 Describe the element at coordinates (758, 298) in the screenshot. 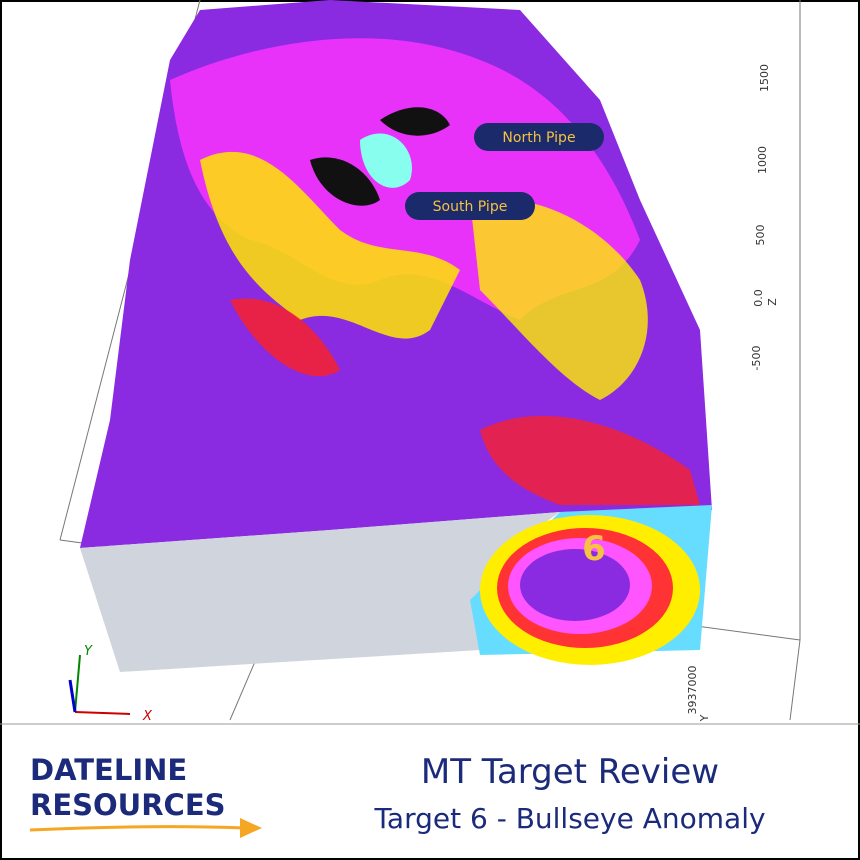

I see `z-tick-label: 0.0` at that location.